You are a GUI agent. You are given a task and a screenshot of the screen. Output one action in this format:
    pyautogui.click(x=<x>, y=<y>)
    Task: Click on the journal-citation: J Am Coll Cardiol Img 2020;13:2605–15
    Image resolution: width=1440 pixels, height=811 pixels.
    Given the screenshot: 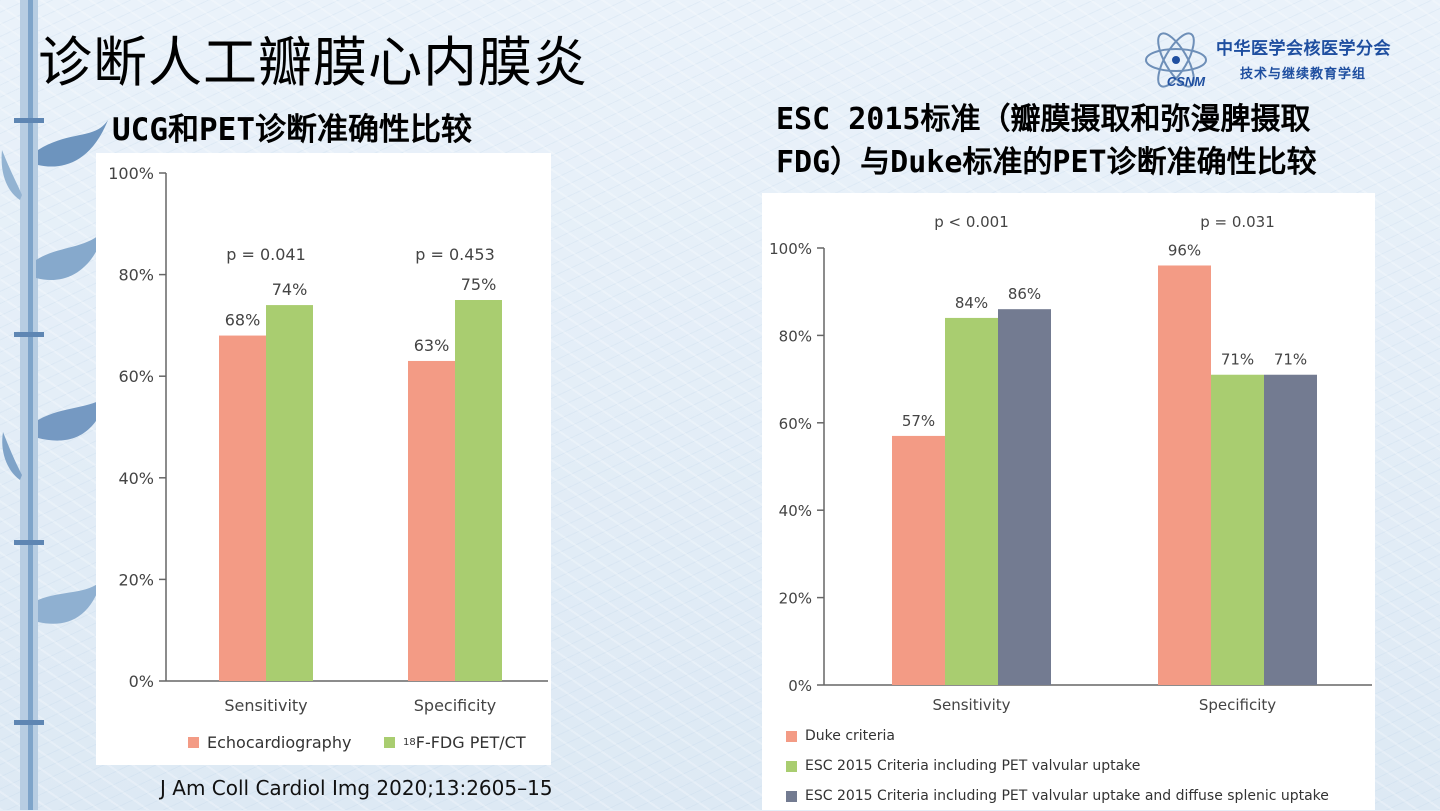 What is the action you would take?
    pyautogui.click(x=356, y=788)
    